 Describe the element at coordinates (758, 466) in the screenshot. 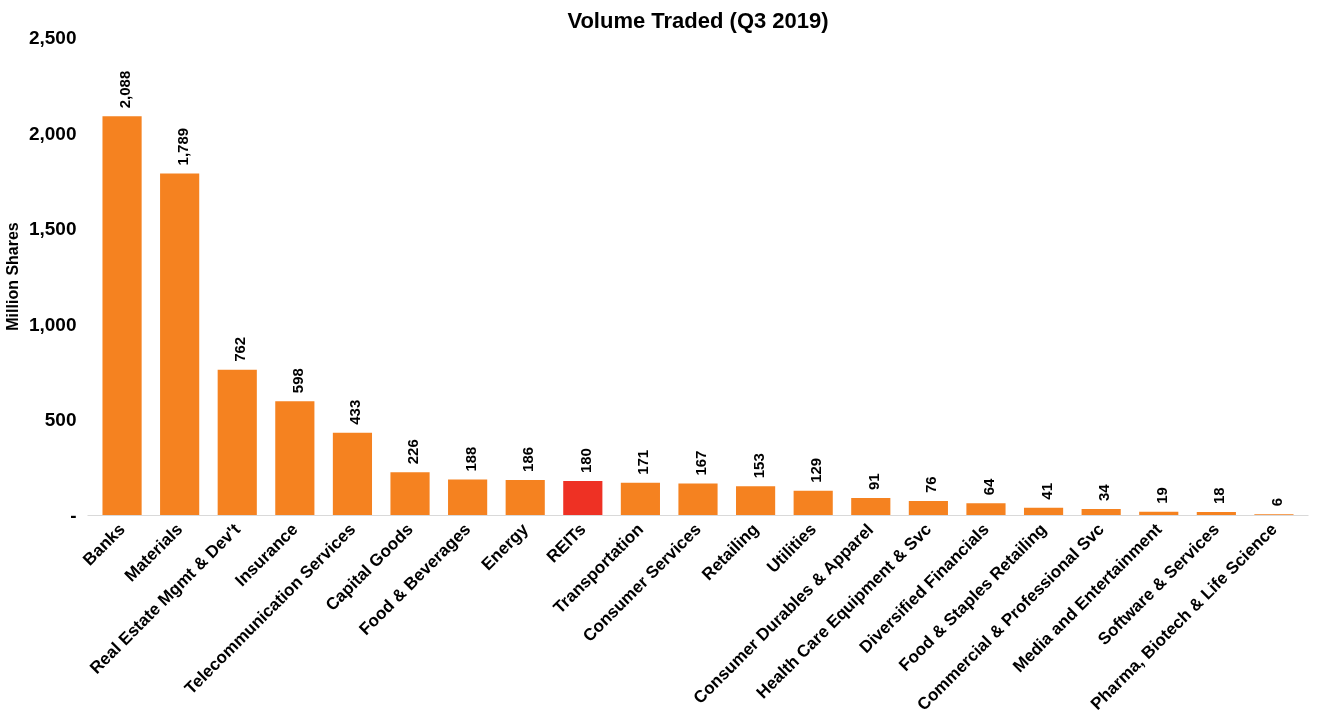

I see `data-label: 153` at that location.